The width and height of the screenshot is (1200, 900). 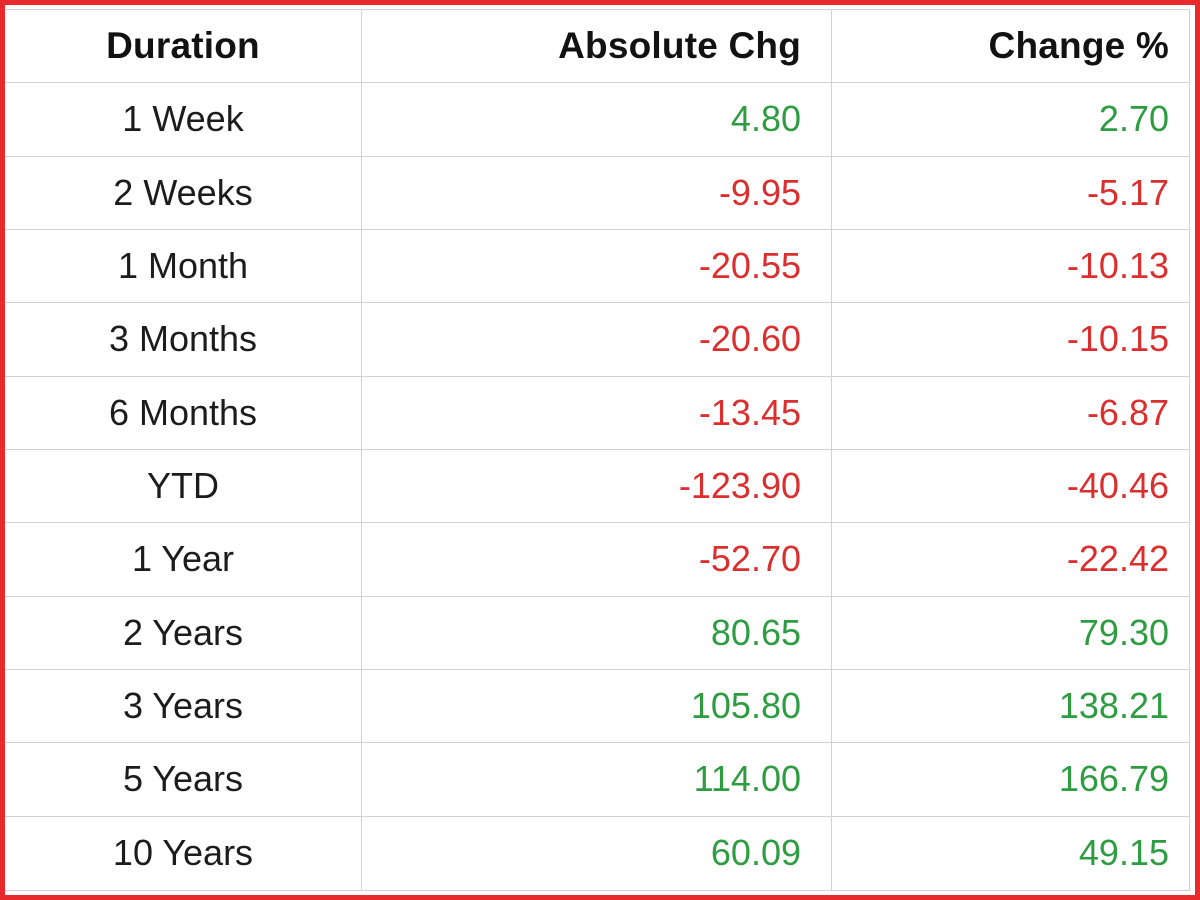 What do you see at coordinates (183, 779) in the screenshot?
I see `duration-cell: 5 Years` at bounding box center [183, 779].